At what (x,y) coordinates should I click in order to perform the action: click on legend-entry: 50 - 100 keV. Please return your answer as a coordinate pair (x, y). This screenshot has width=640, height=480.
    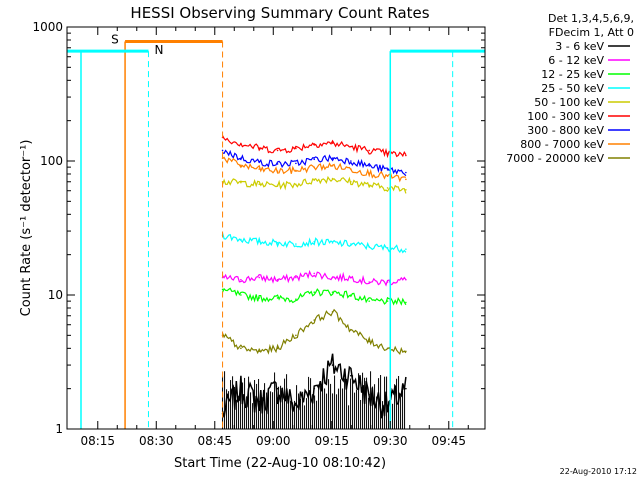
    Looking at the image, I should click on (569, 102).